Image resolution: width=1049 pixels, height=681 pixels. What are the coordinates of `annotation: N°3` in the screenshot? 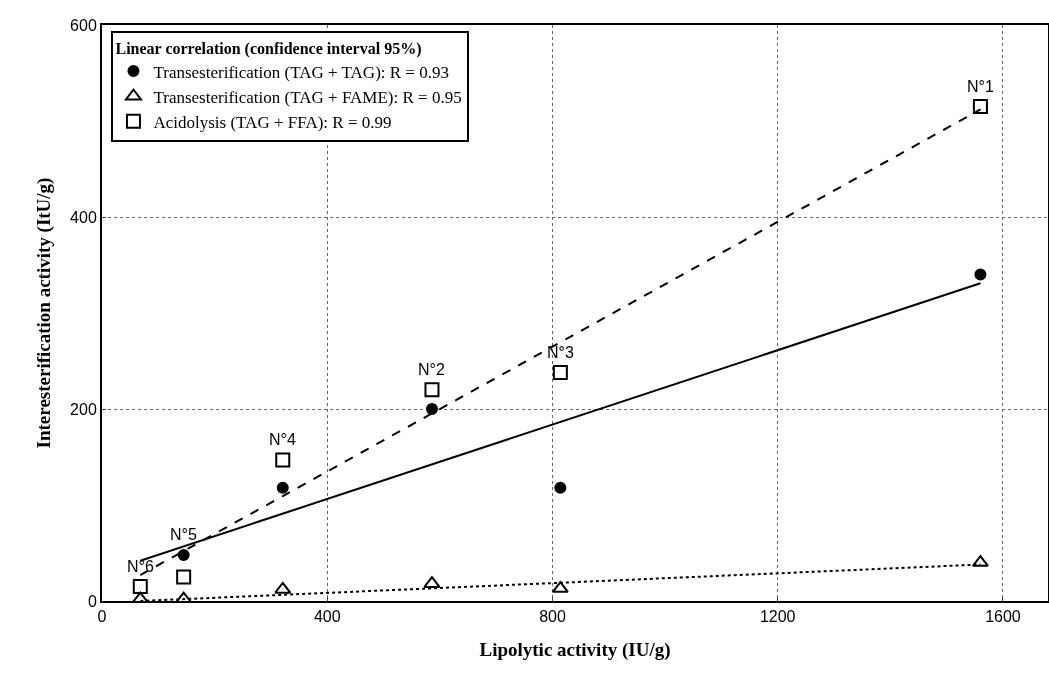 It's located at (560, 352).